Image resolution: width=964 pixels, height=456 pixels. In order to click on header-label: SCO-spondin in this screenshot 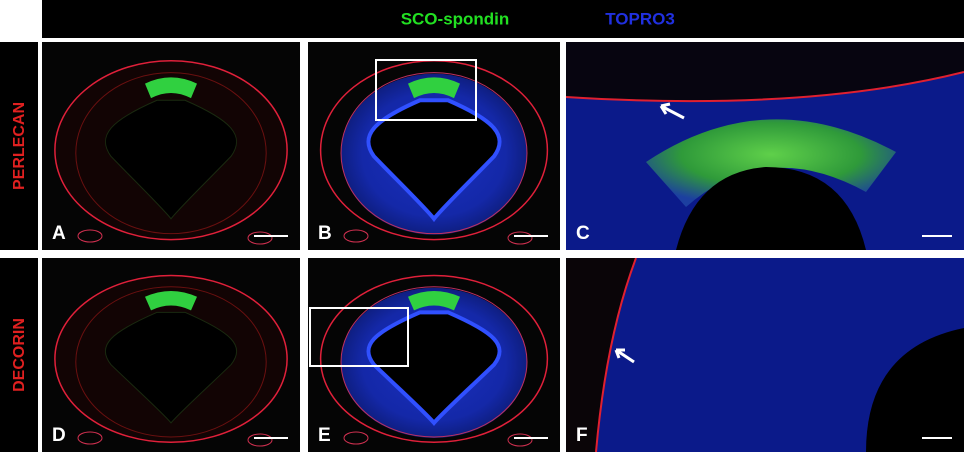, I will do `click(455, 18)`.